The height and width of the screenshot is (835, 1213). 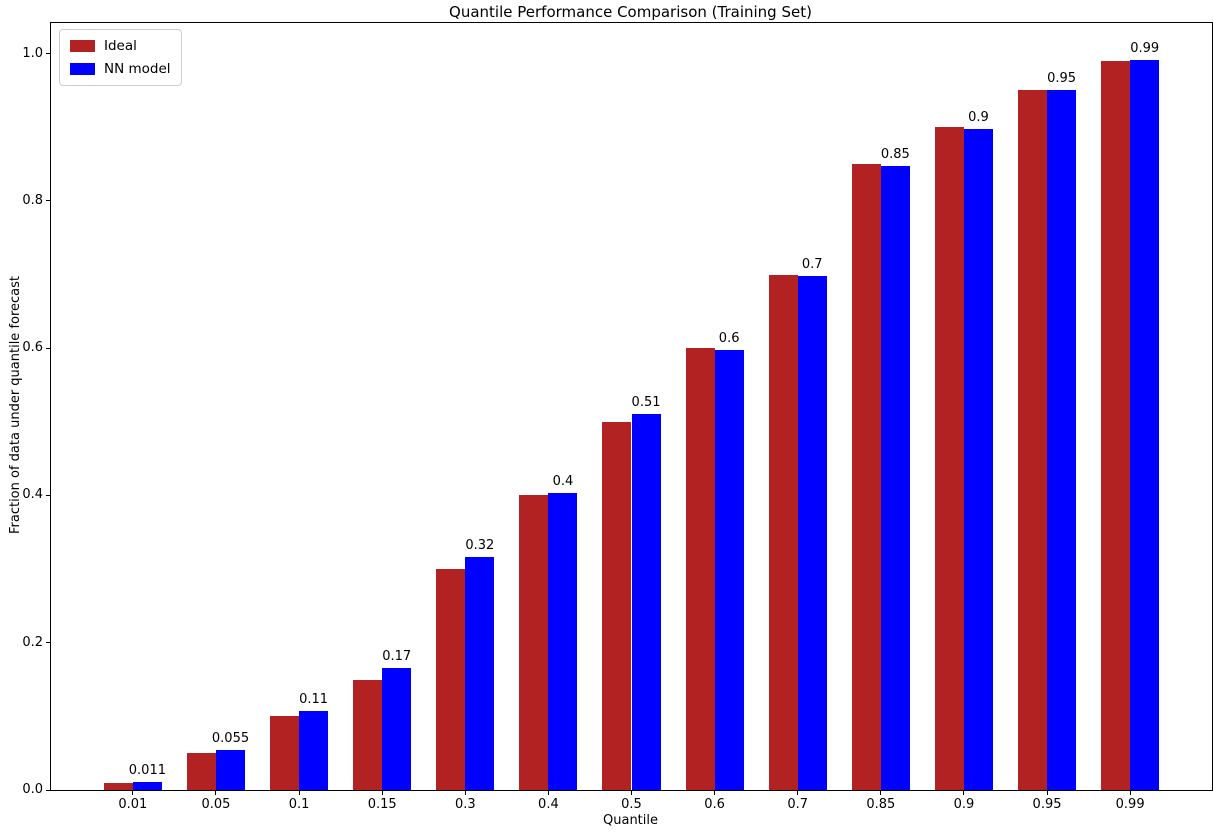 I want to click on bar-value-label: 0.32, so click(x=480, y=546).